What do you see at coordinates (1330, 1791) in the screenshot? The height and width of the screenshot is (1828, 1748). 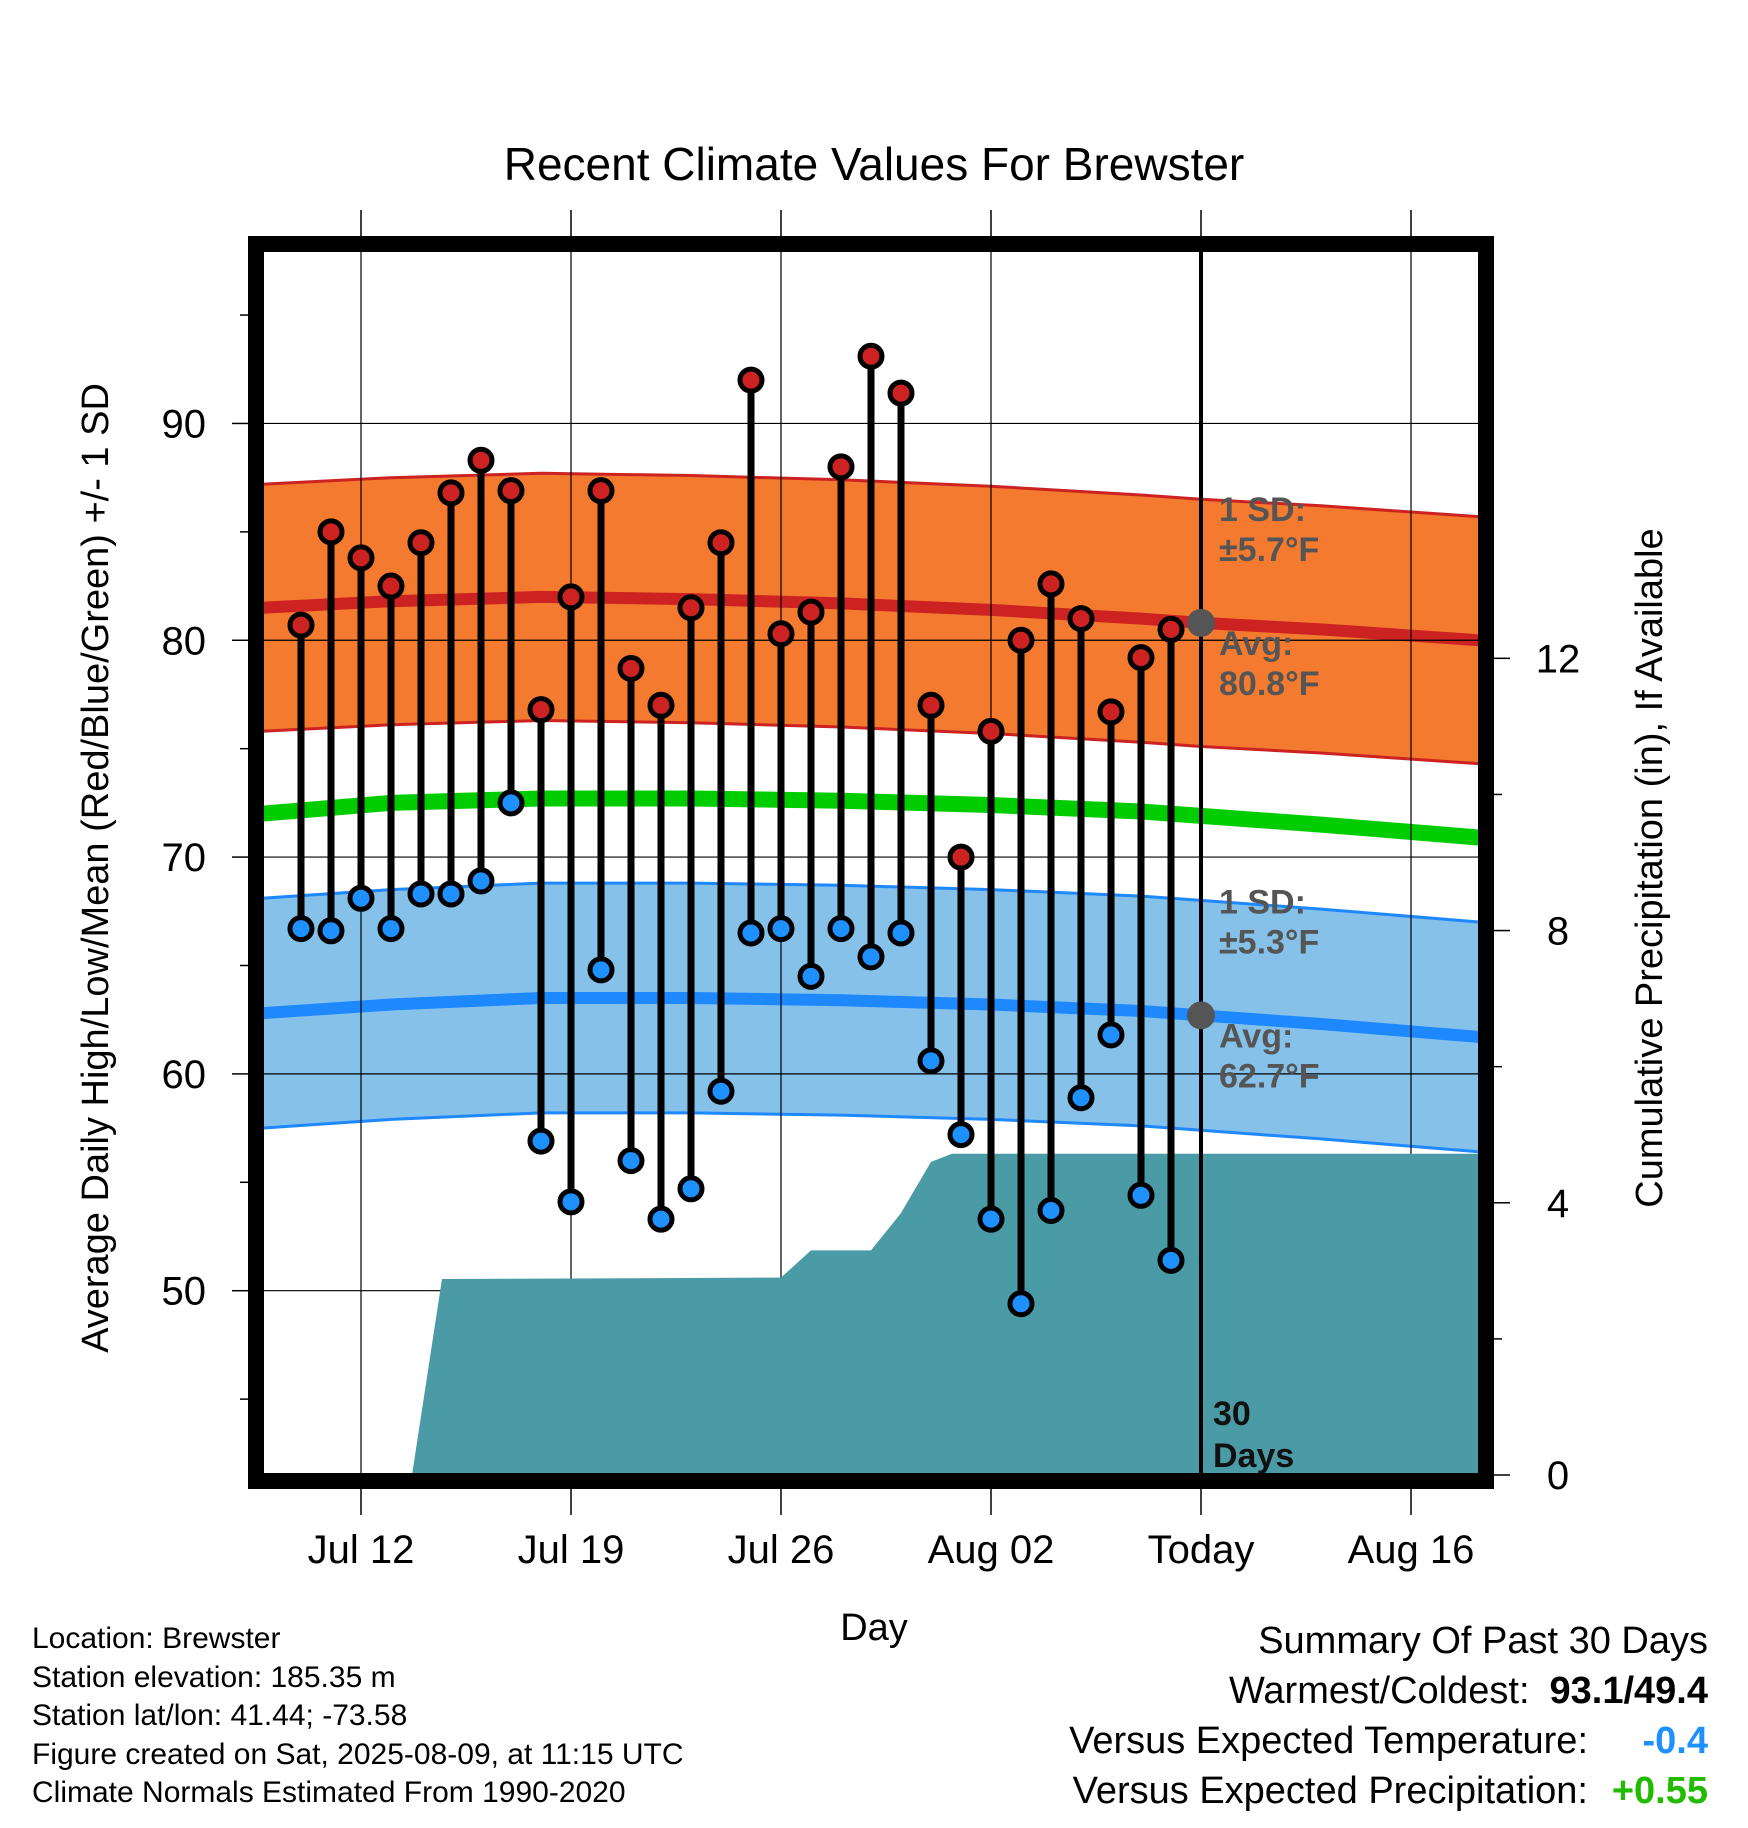 I see `summary-precip-label: Versus Expected Precipitation:` at bounding box center [1330, 1791].